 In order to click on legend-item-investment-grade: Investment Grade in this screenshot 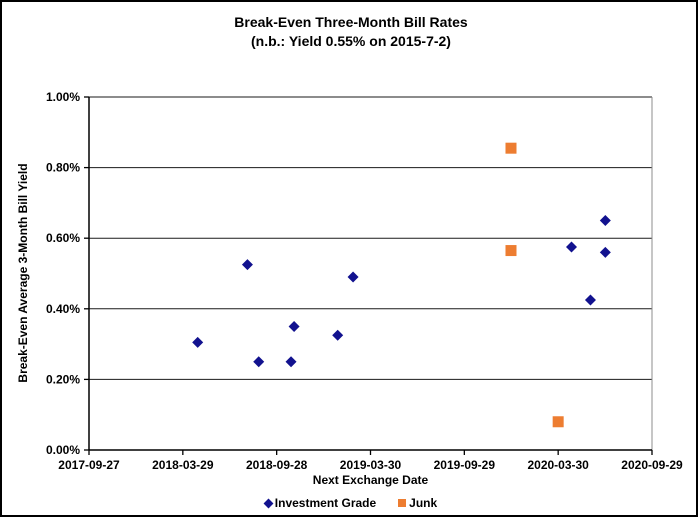, I will do `click(320, 503)`.